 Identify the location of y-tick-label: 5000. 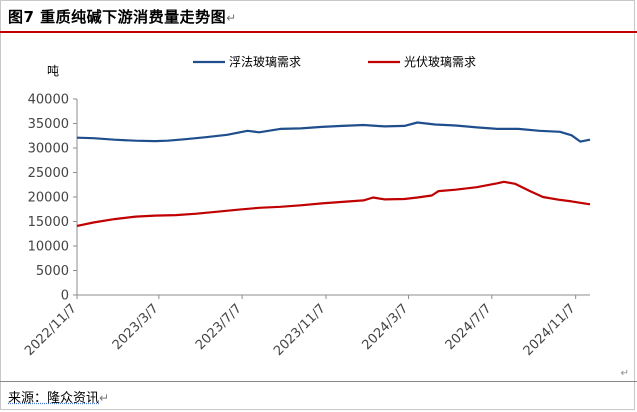
(52, 271).